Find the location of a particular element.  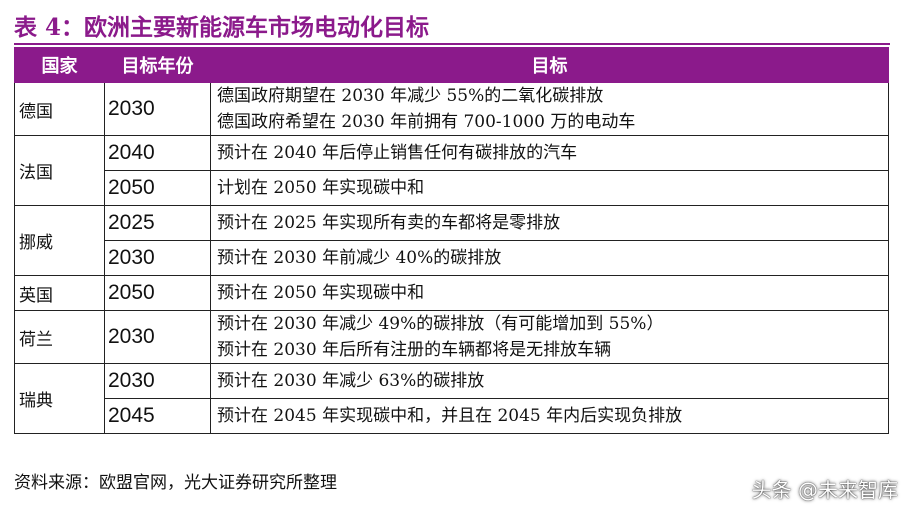

country-cell: 瑞典 is located at coordinates (59, 398).